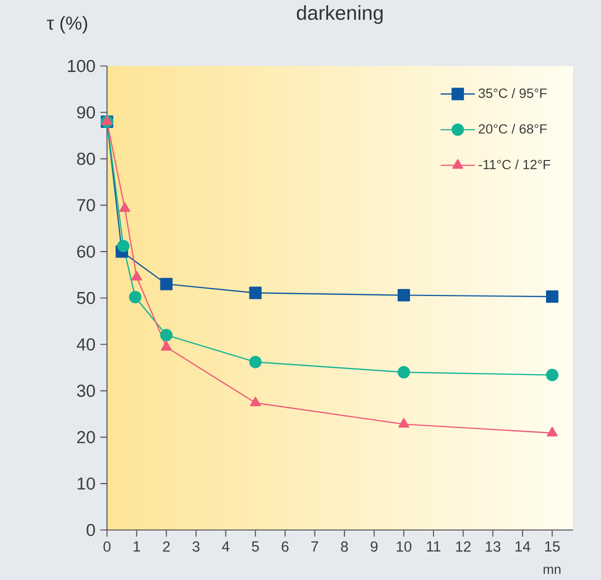  I want to click on y-tick-label: 100, so click(81, 66).